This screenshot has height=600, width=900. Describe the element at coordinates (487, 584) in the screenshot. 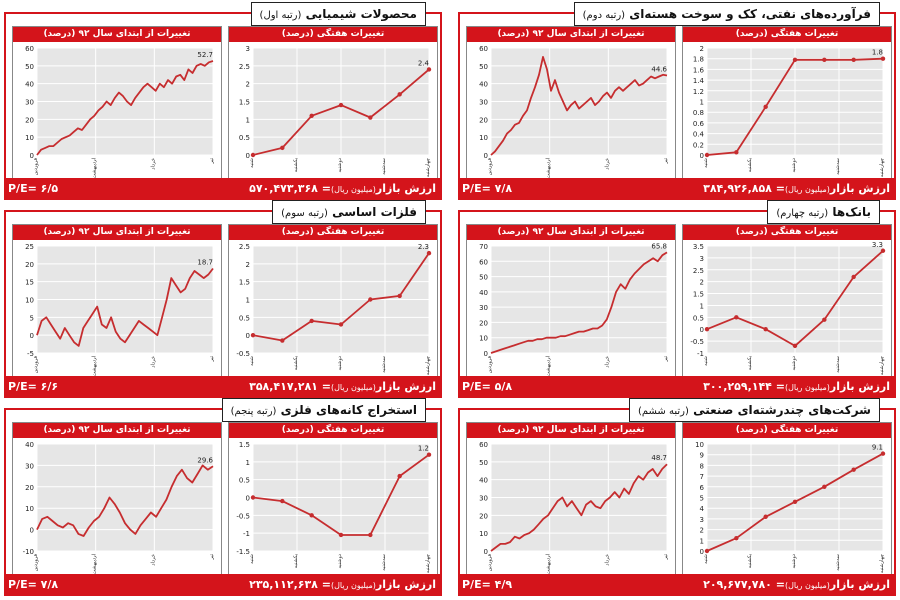

I see `pe-ratio: P/E= ۴/۹` at that location.